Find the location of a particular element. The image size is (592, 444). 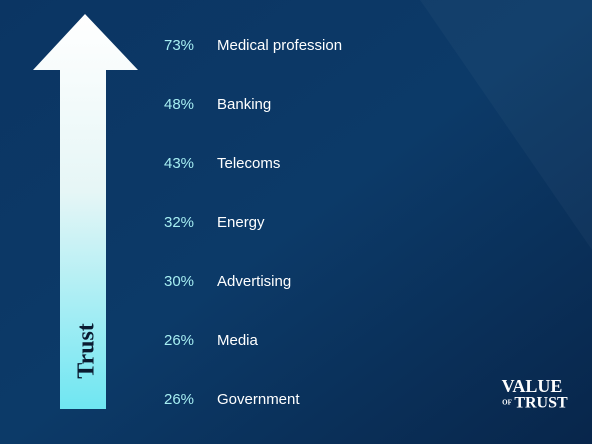

item-percent: 43% is located at coordinates (179, 163).